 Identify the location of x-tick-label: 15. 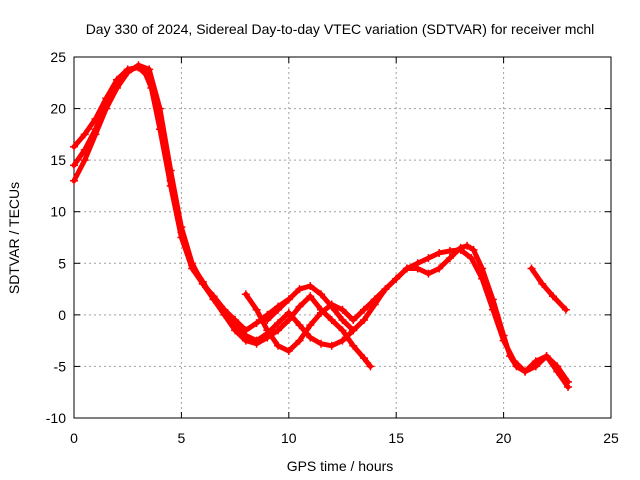
(396, 438).